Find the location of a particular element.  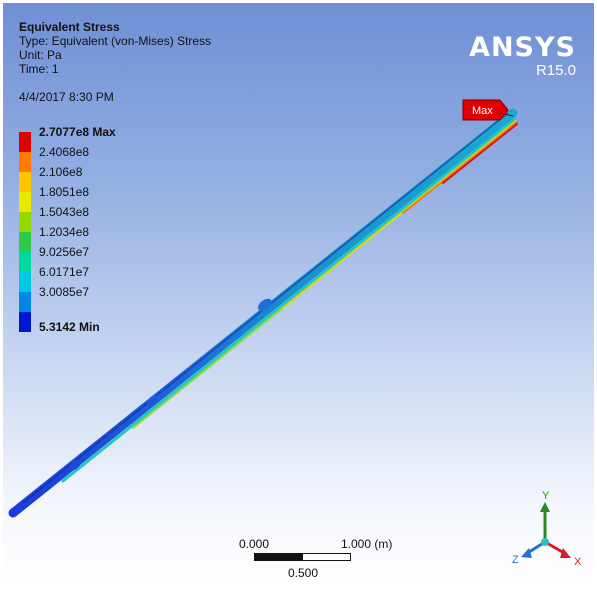

legend-value-label: 5.3142 Min is located at coordinates (69, 327).